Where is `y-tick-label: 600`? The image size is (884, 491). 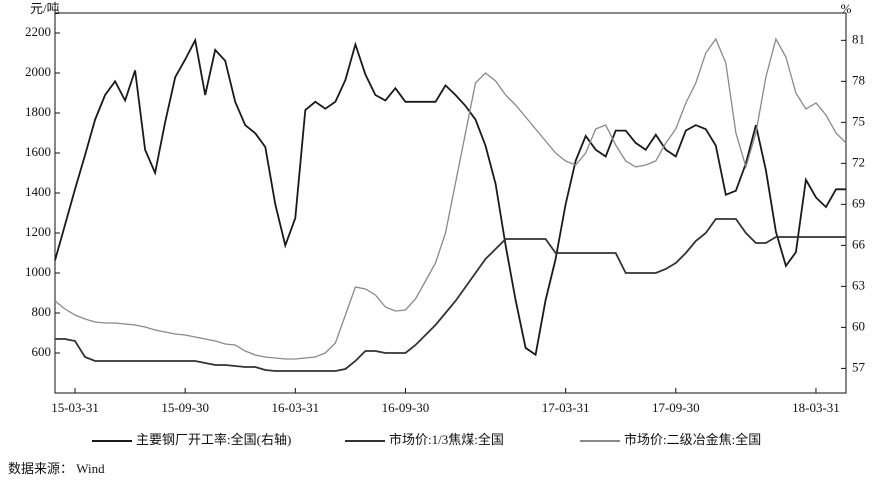 y-tick-label: 600 is located at coordinates (42, 351).